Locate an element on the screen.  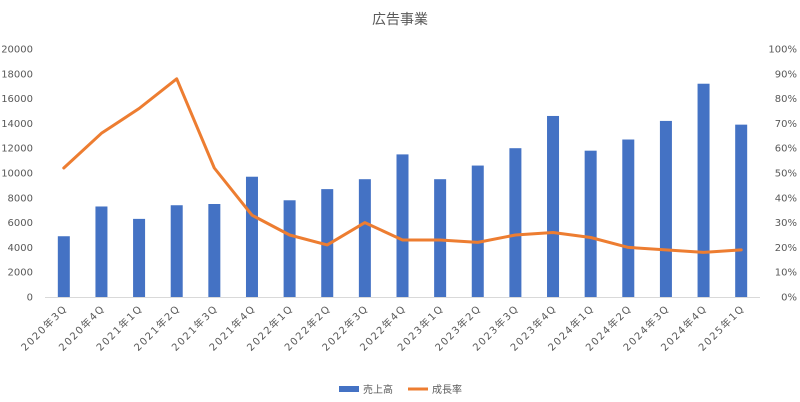
right-axis-tick-label: 70% is located at coordinates (786, 124).